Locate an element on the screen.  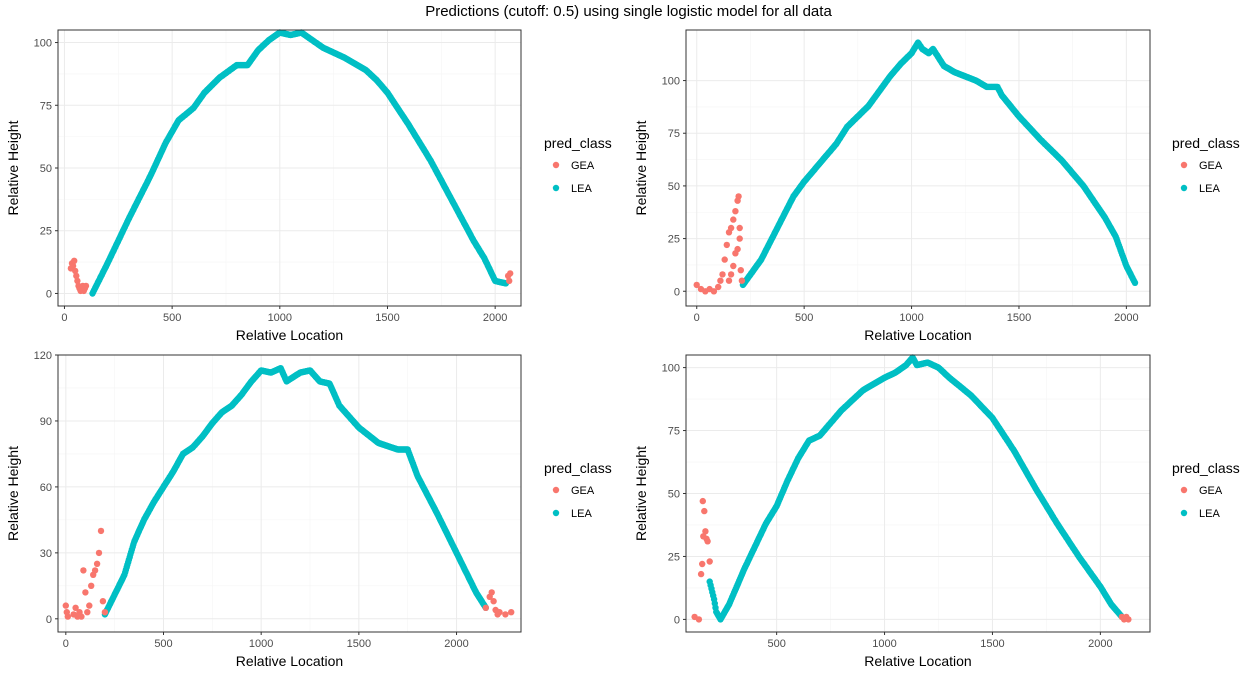
y-tick-label: 90 is located at coordinates (46, 422).